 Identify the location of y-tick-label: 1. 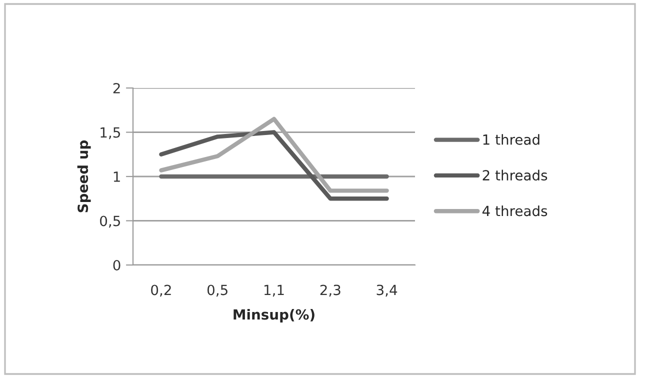
(117, 177).